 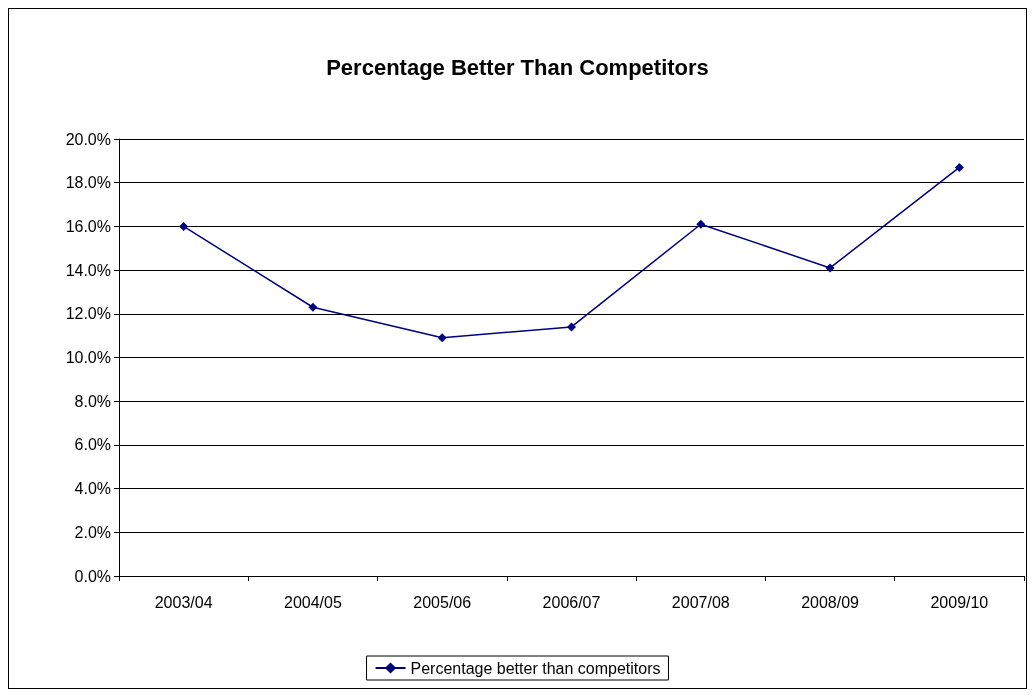 What do you see at coordinates (92, 401) in the screenshot?
I see `y-tick-label: 8.0%` at bounding box center [92, 401].